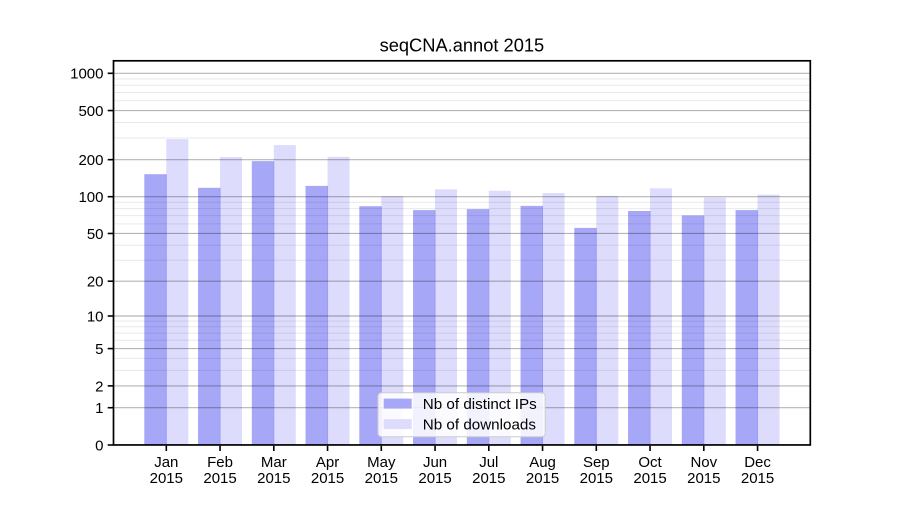 This screenshot has height=505, width=900. What do you see at coordinates (462, 44) in the screenshot?
I see `svg-text: seqCNA.annot 2015` at bounding box center [462, 44].